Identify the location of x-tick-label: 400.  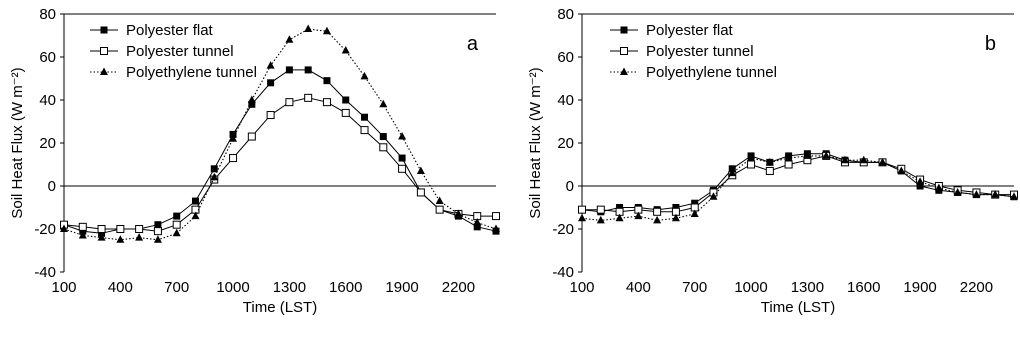
(638, 287).